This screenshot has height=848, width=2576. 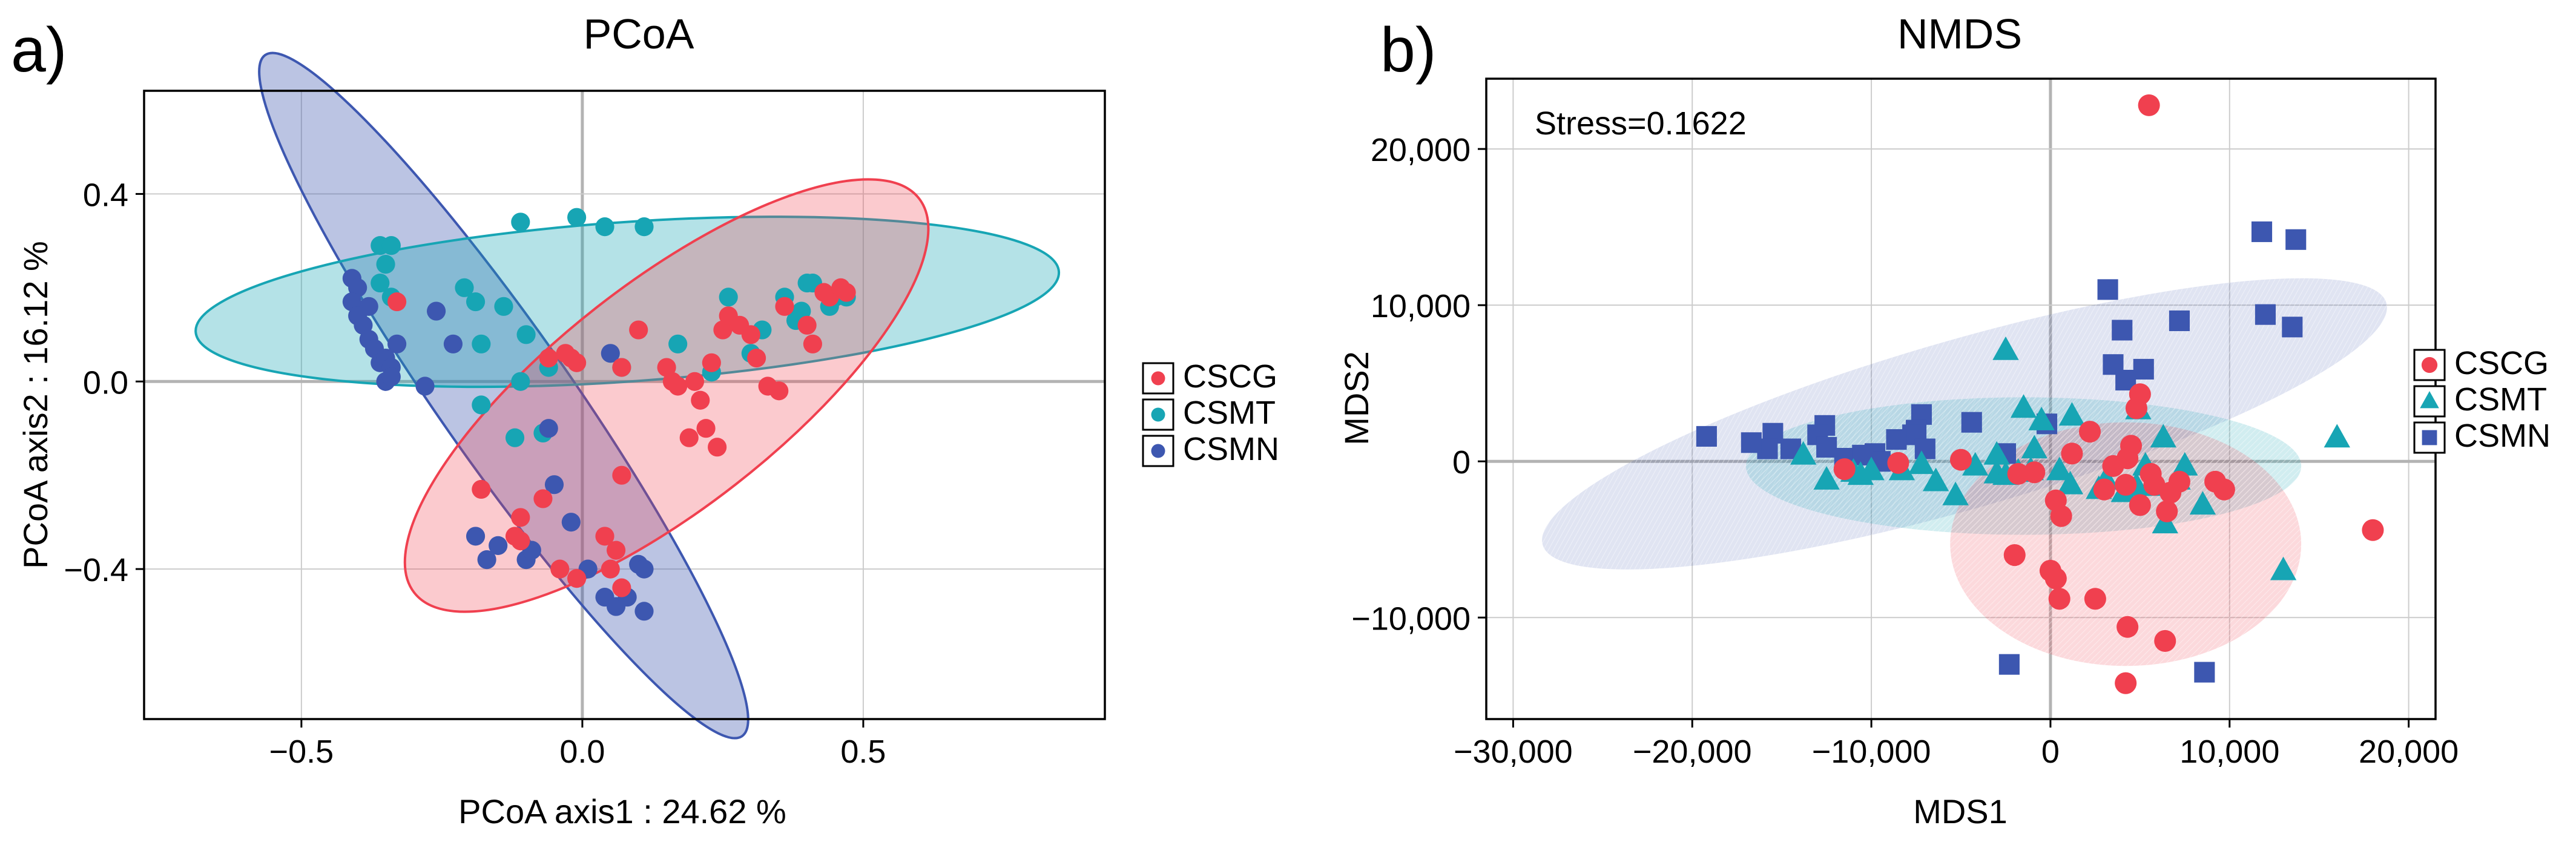 I want to click on legend-label-cscg: CSCG, so click(x=2501, y=363).